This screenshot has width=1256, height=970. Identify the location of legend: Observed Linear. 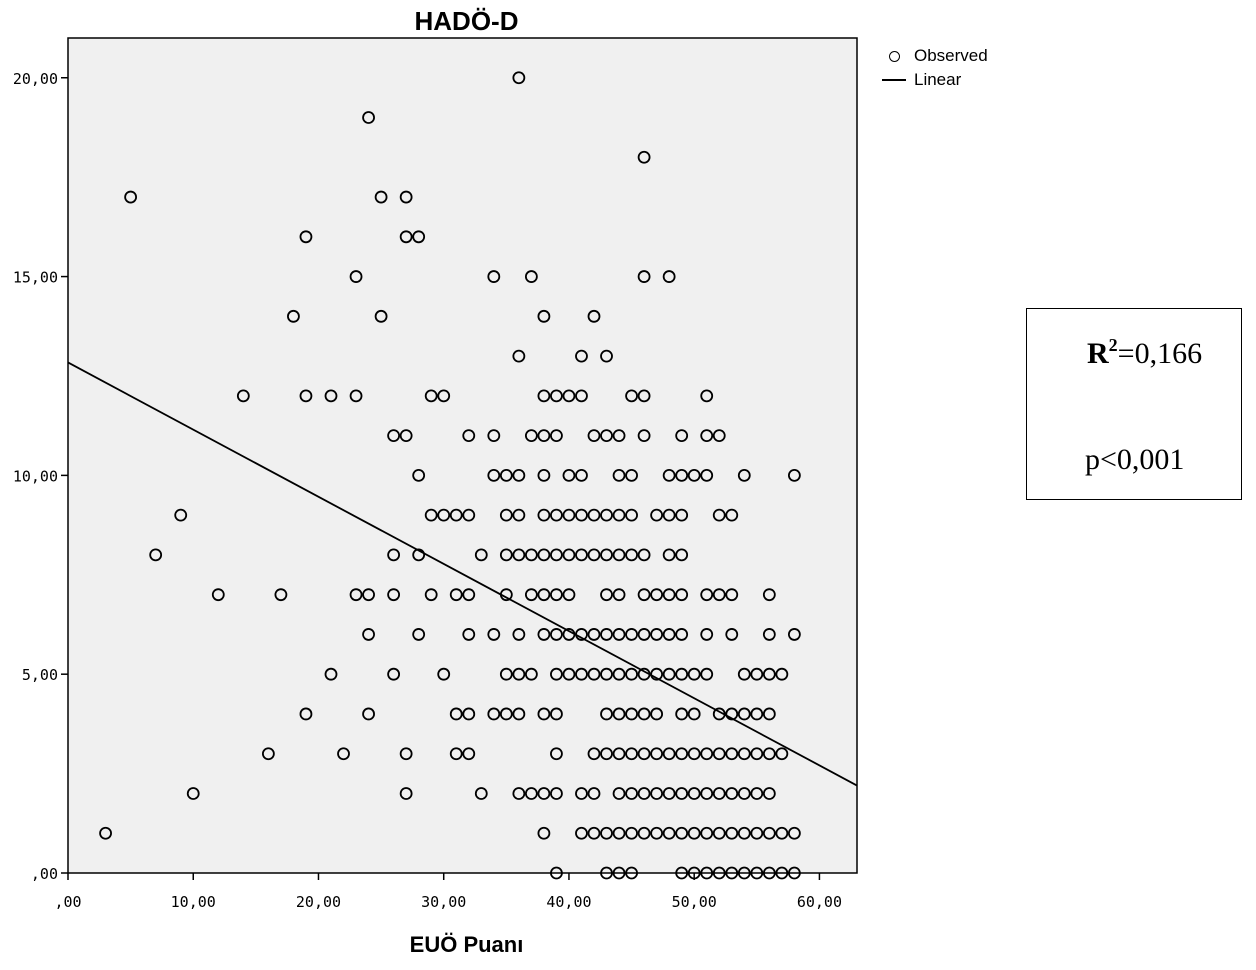
(934, 68).